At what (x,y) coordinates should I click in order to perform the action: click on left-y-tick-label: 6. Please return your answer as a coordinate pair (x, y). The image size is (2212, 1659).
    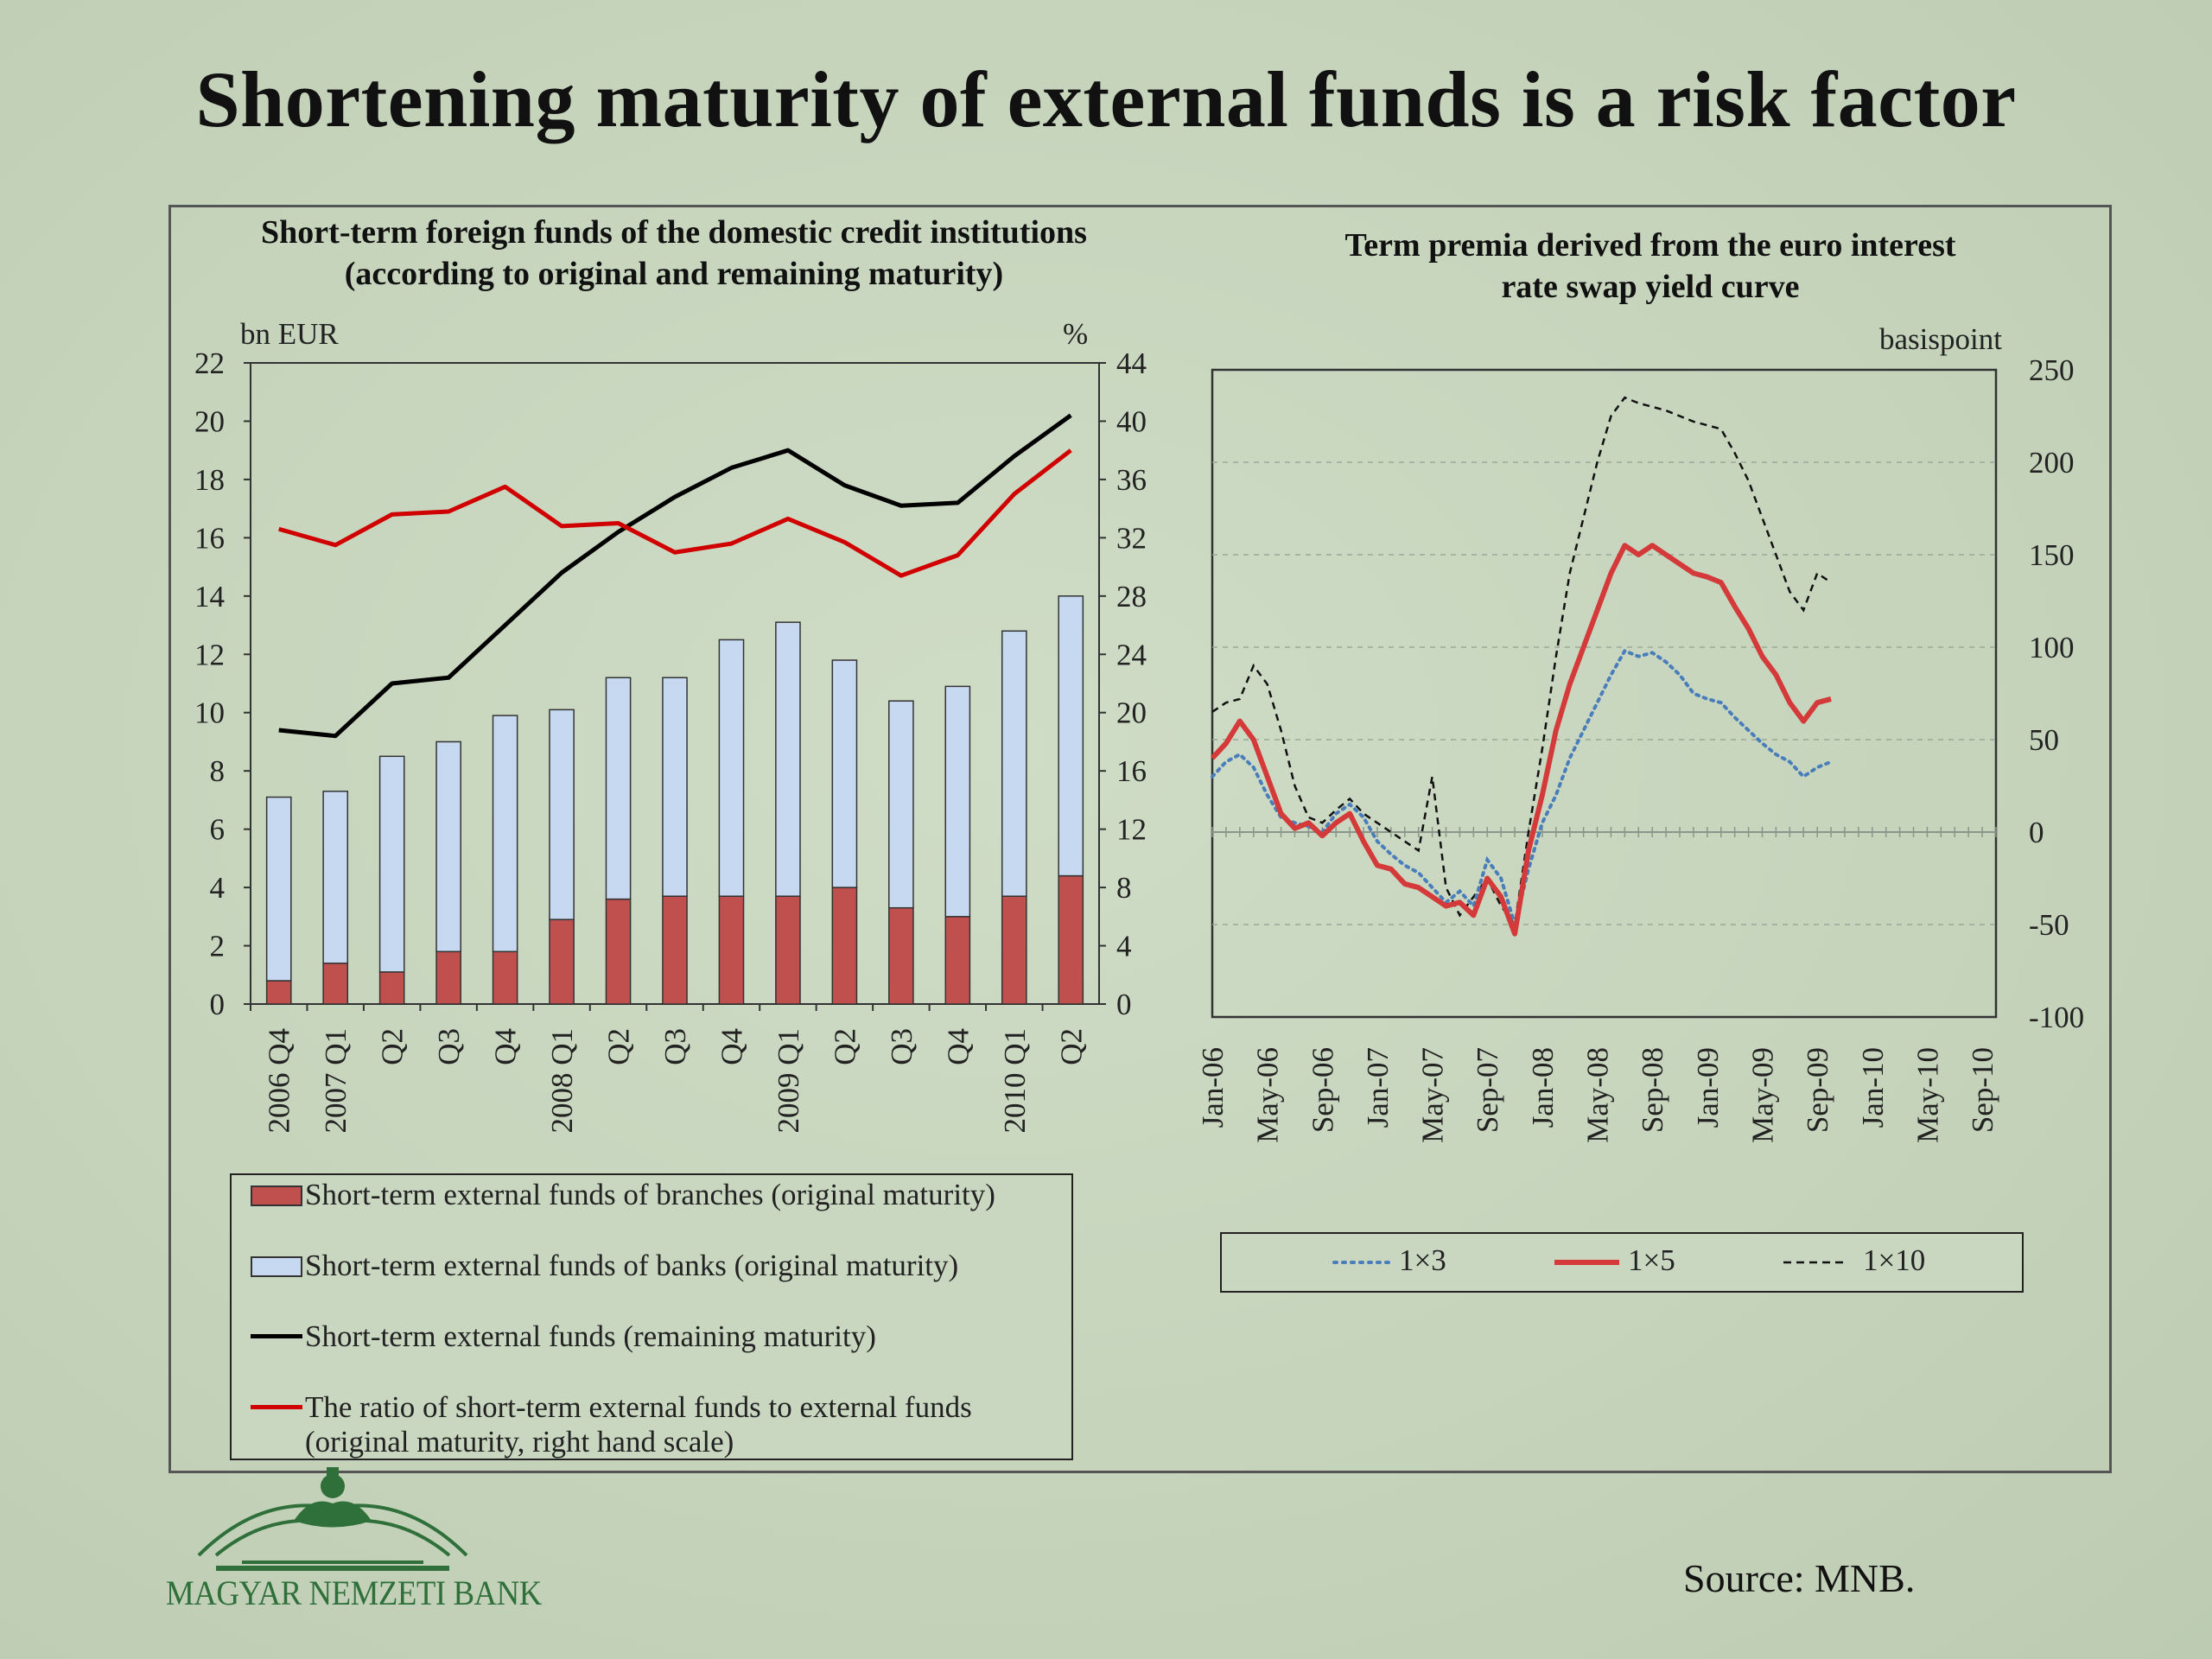
    Looking at the image, I should click on (218, 830).